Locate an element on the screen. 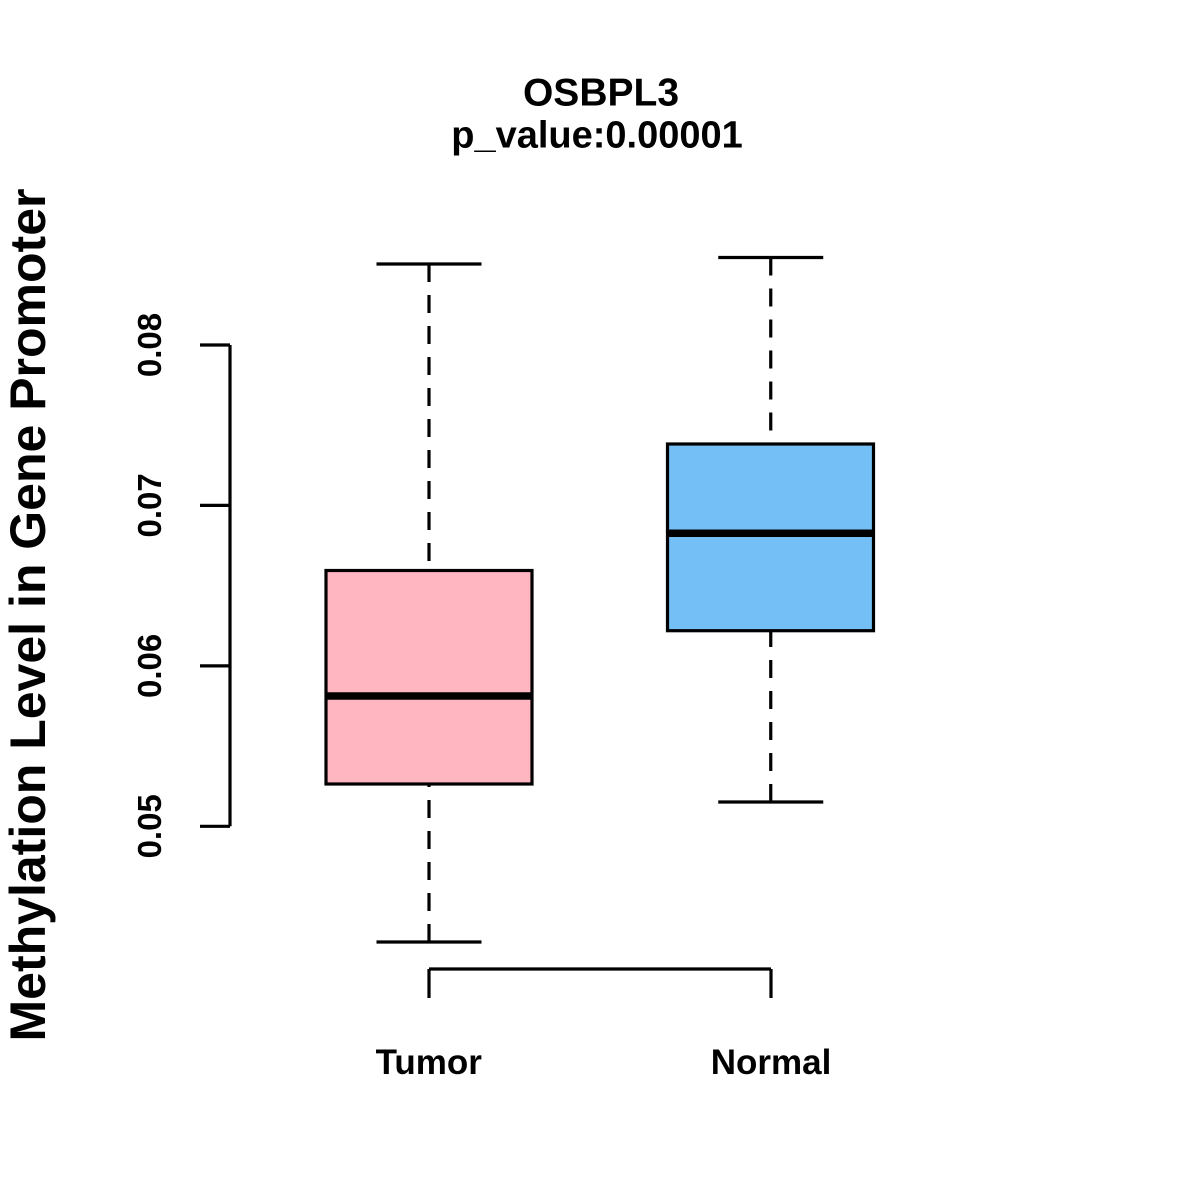 This screenshot has height=1200, width=1200. svg-text: p_value:0.00001 is located at coordinates (597, 136).